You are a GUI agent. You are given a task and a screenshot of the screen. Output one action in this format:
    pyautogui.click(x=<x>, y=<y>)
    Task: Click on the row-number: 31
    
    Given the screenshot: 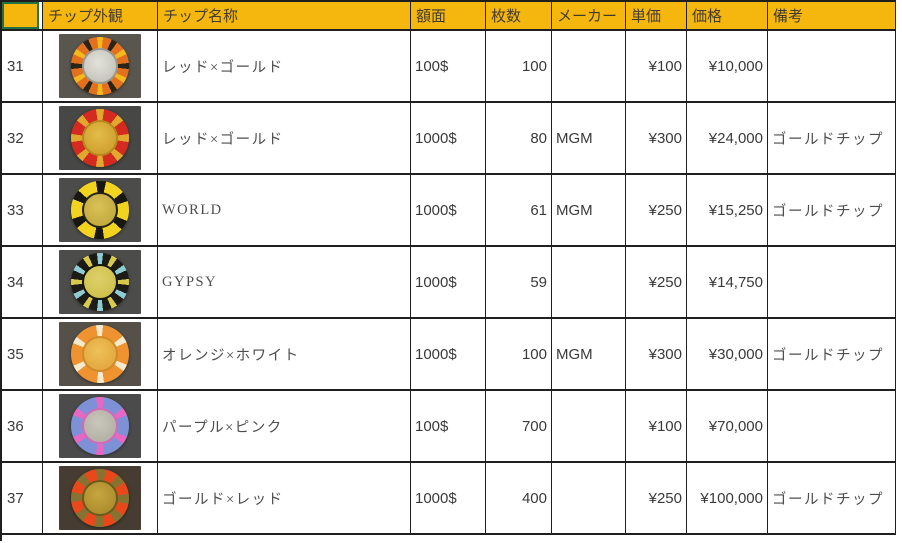 What is the action you would take?
    pyautogui.click(x=15, y=66)
    